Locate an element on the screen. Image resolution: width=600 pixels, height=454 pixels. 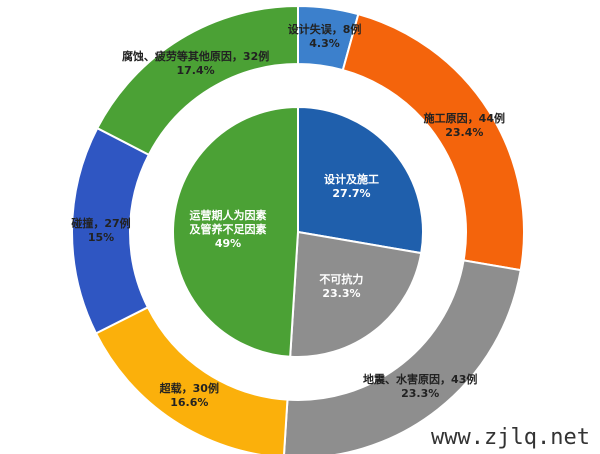
label-text: 设计及施工 is located at coordinates (351, 179).